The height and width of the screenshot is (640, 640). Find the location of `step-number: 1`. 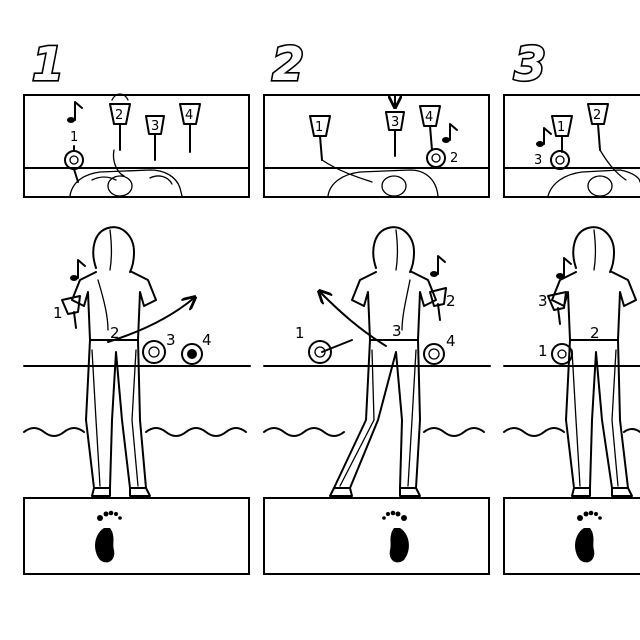

step-number: 1 is located at coordinates (48, 64).